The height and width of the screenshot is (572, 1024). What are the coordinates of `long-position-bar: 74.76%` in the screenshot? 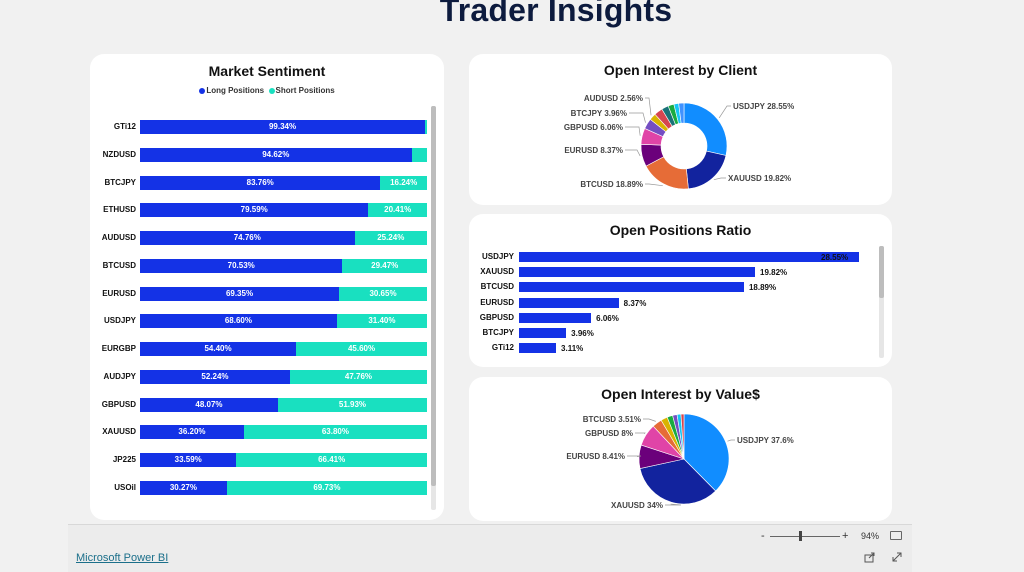 It's located at (247, 238).